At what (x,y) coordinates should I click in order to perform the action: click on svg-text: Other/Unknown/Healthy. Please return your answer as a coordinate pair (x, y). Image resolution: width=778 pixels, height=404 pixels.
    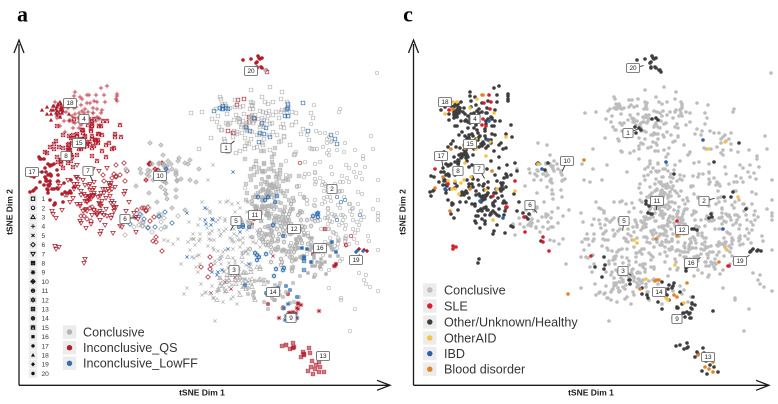
    Looking at the image, I should click on (511, 322).